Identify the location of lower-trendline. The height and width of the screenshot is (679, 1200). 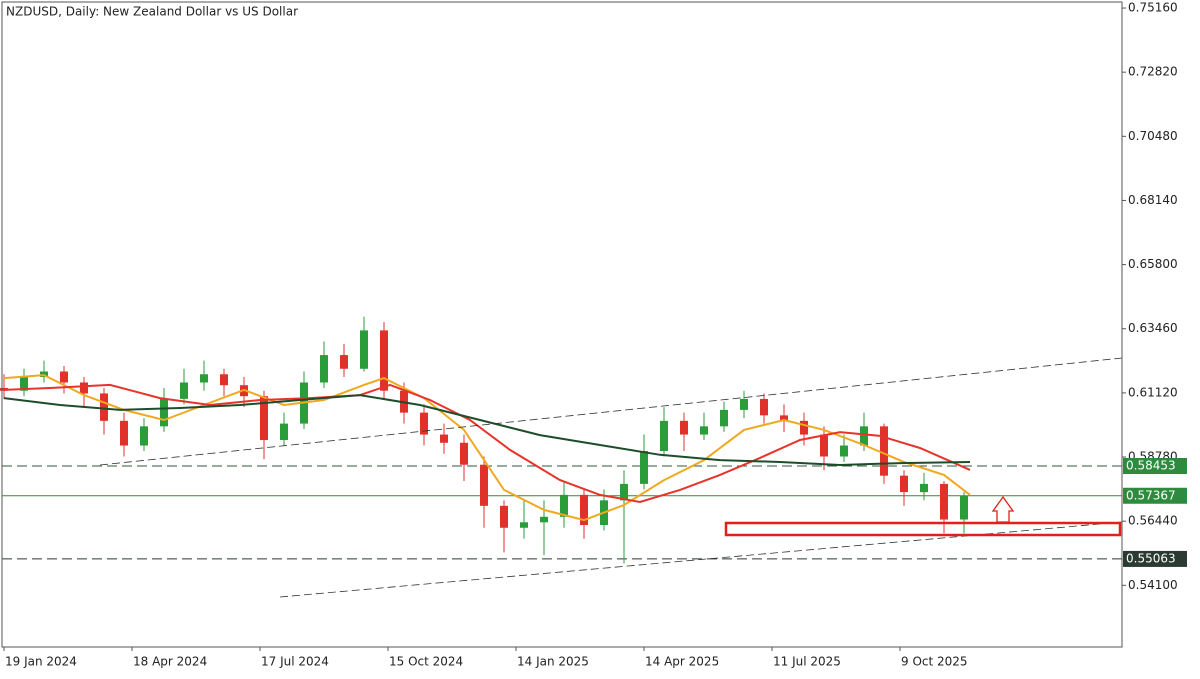
(701, 559).